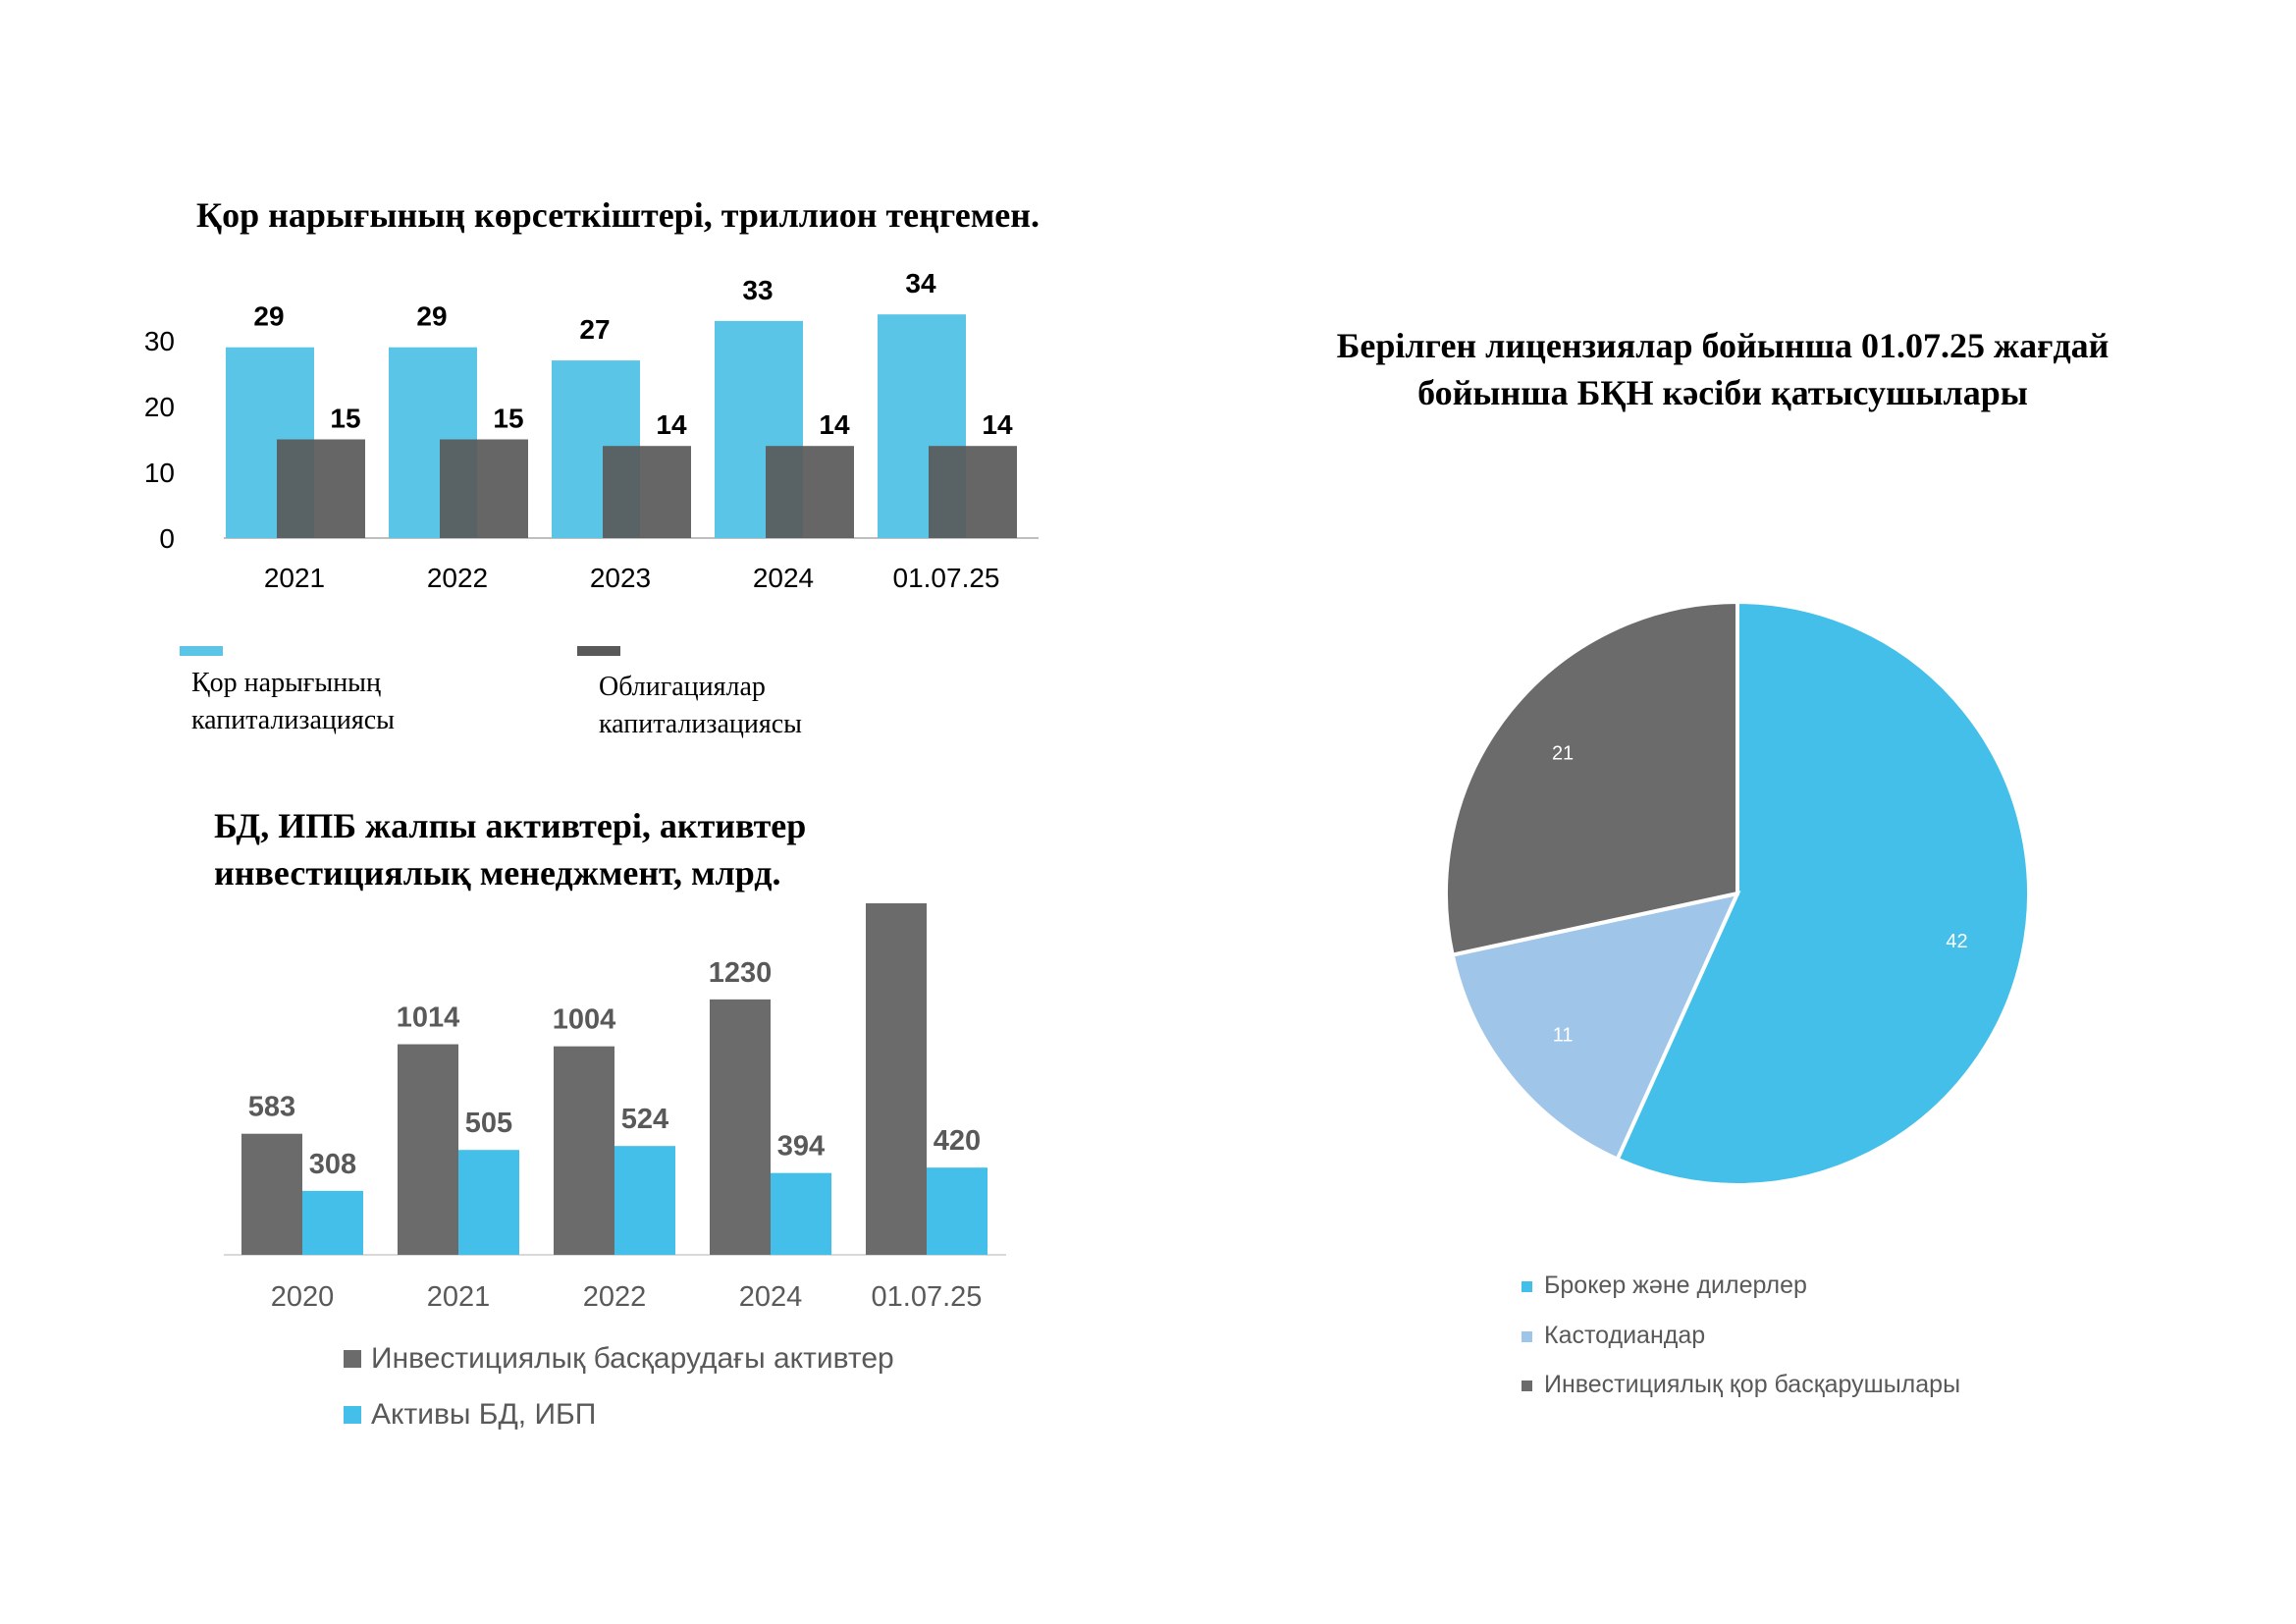 Image resolution: width=2296 pixels, height=1624 pixels. Describe the element at coordinates (946, 578) in the screenshot. I see `chart1-category-label: 01.07.25` at that location.